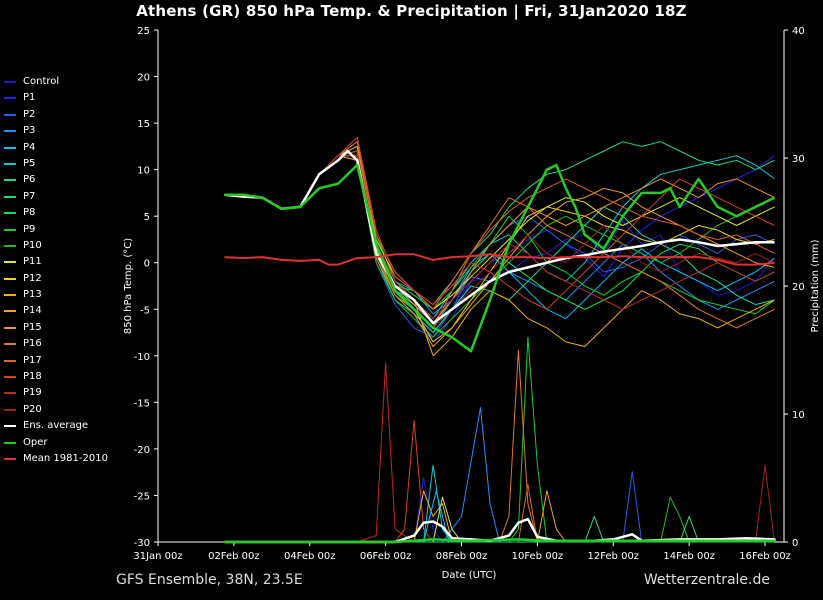 The height and width of the screenshot is (600, 823). Describe the element at coordinates (29, 98) in the screenshot. I see `legend-label: P1` at that location.